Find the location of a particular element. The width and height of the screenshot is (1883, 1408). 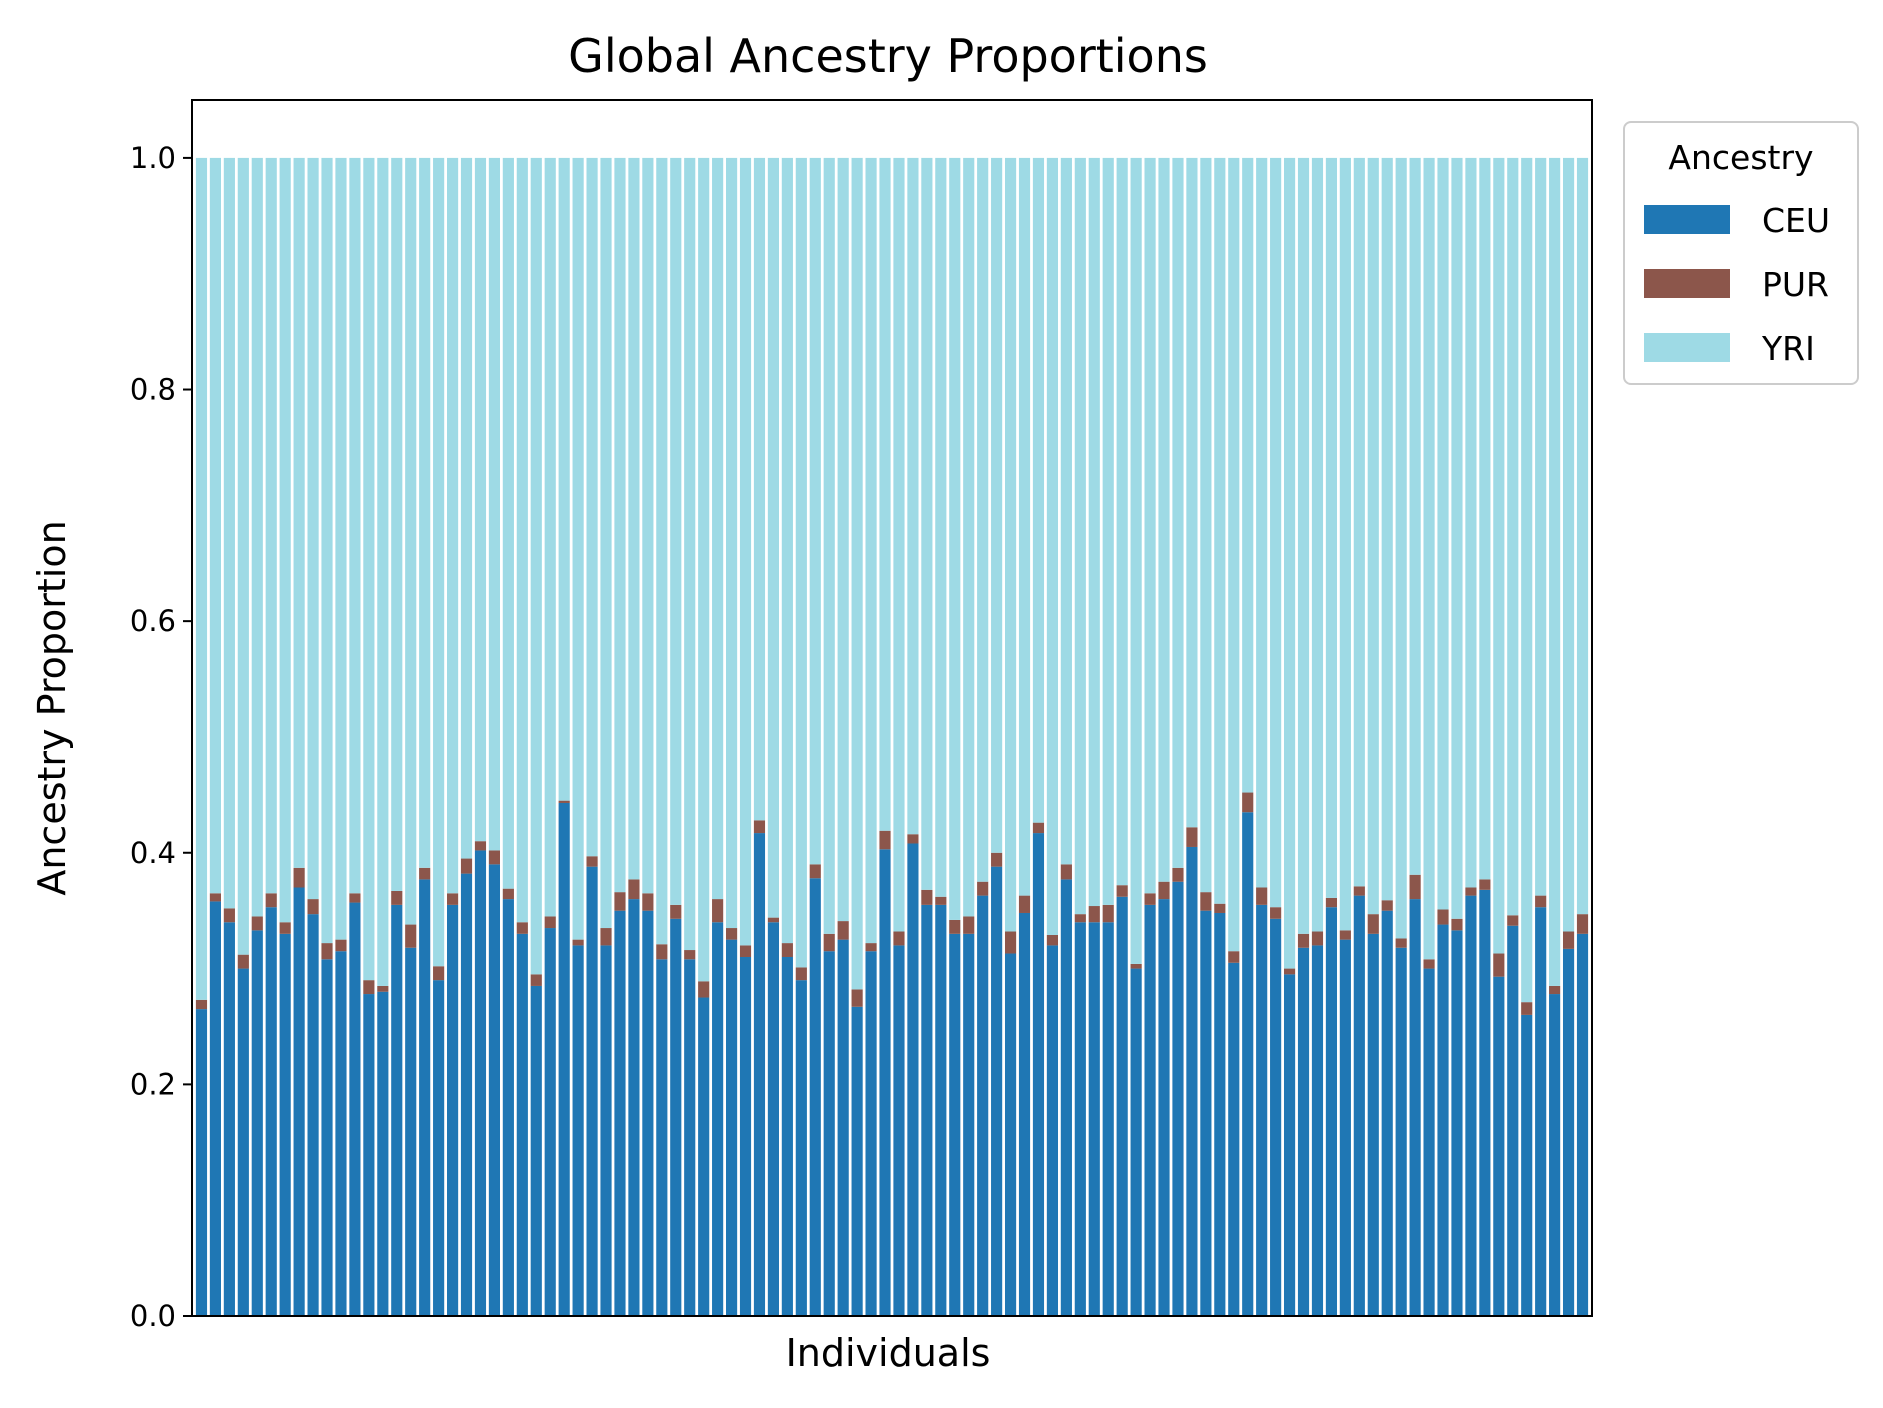

y-tick-label-1: 0.2 is located at coordinates (153, 1084).